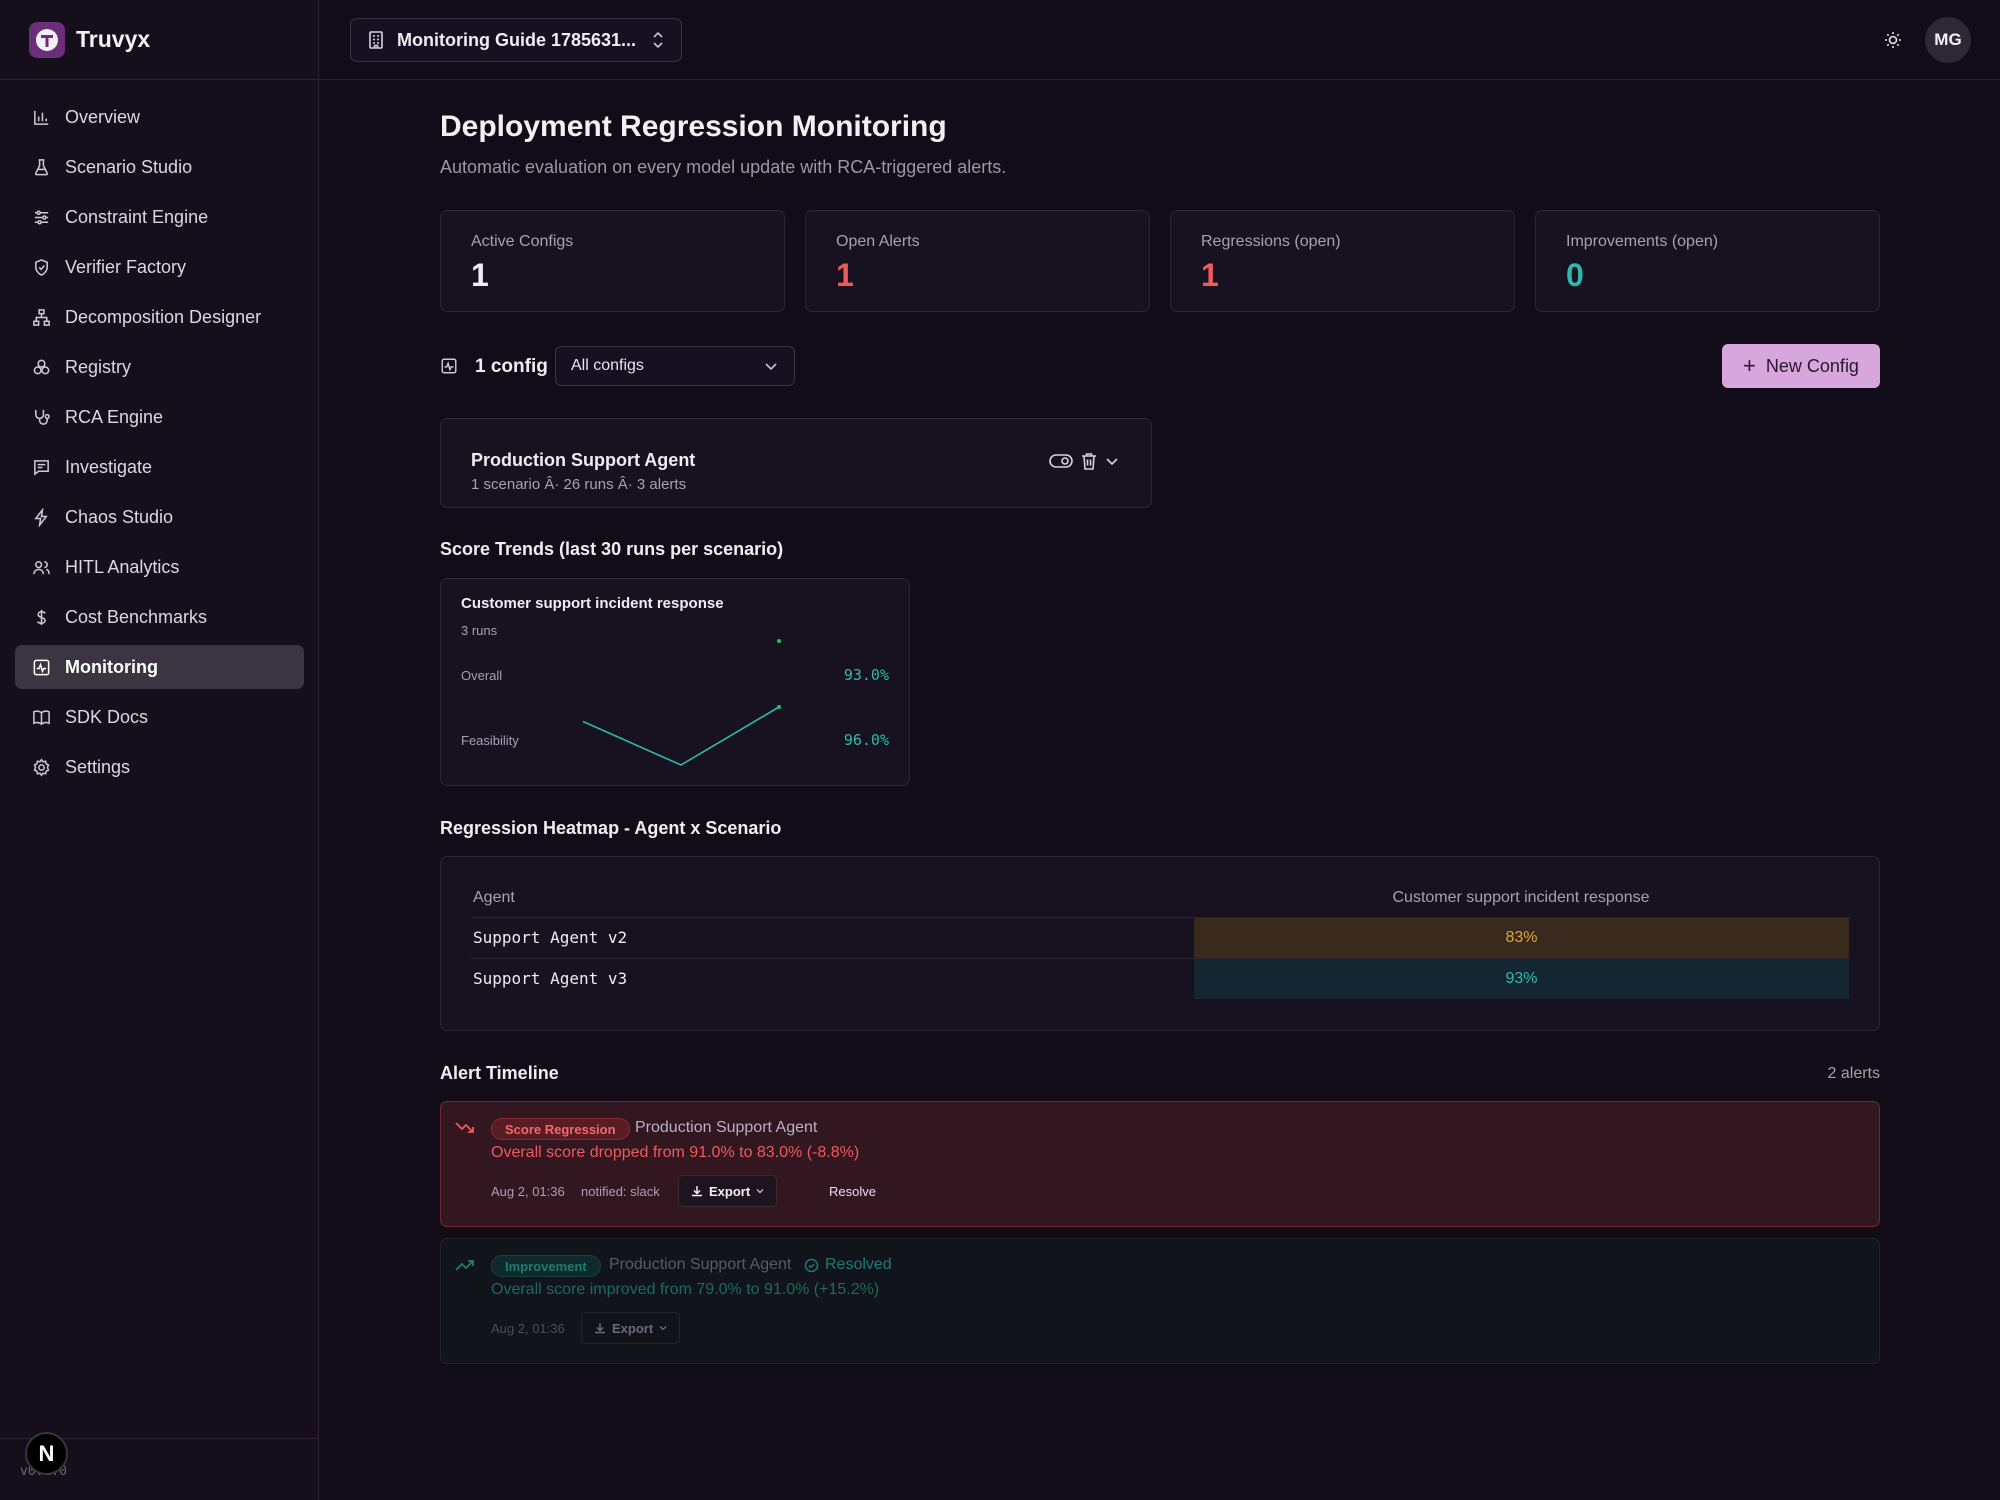  I want to click on resolved-label: Resolved, so click(858, 1264).